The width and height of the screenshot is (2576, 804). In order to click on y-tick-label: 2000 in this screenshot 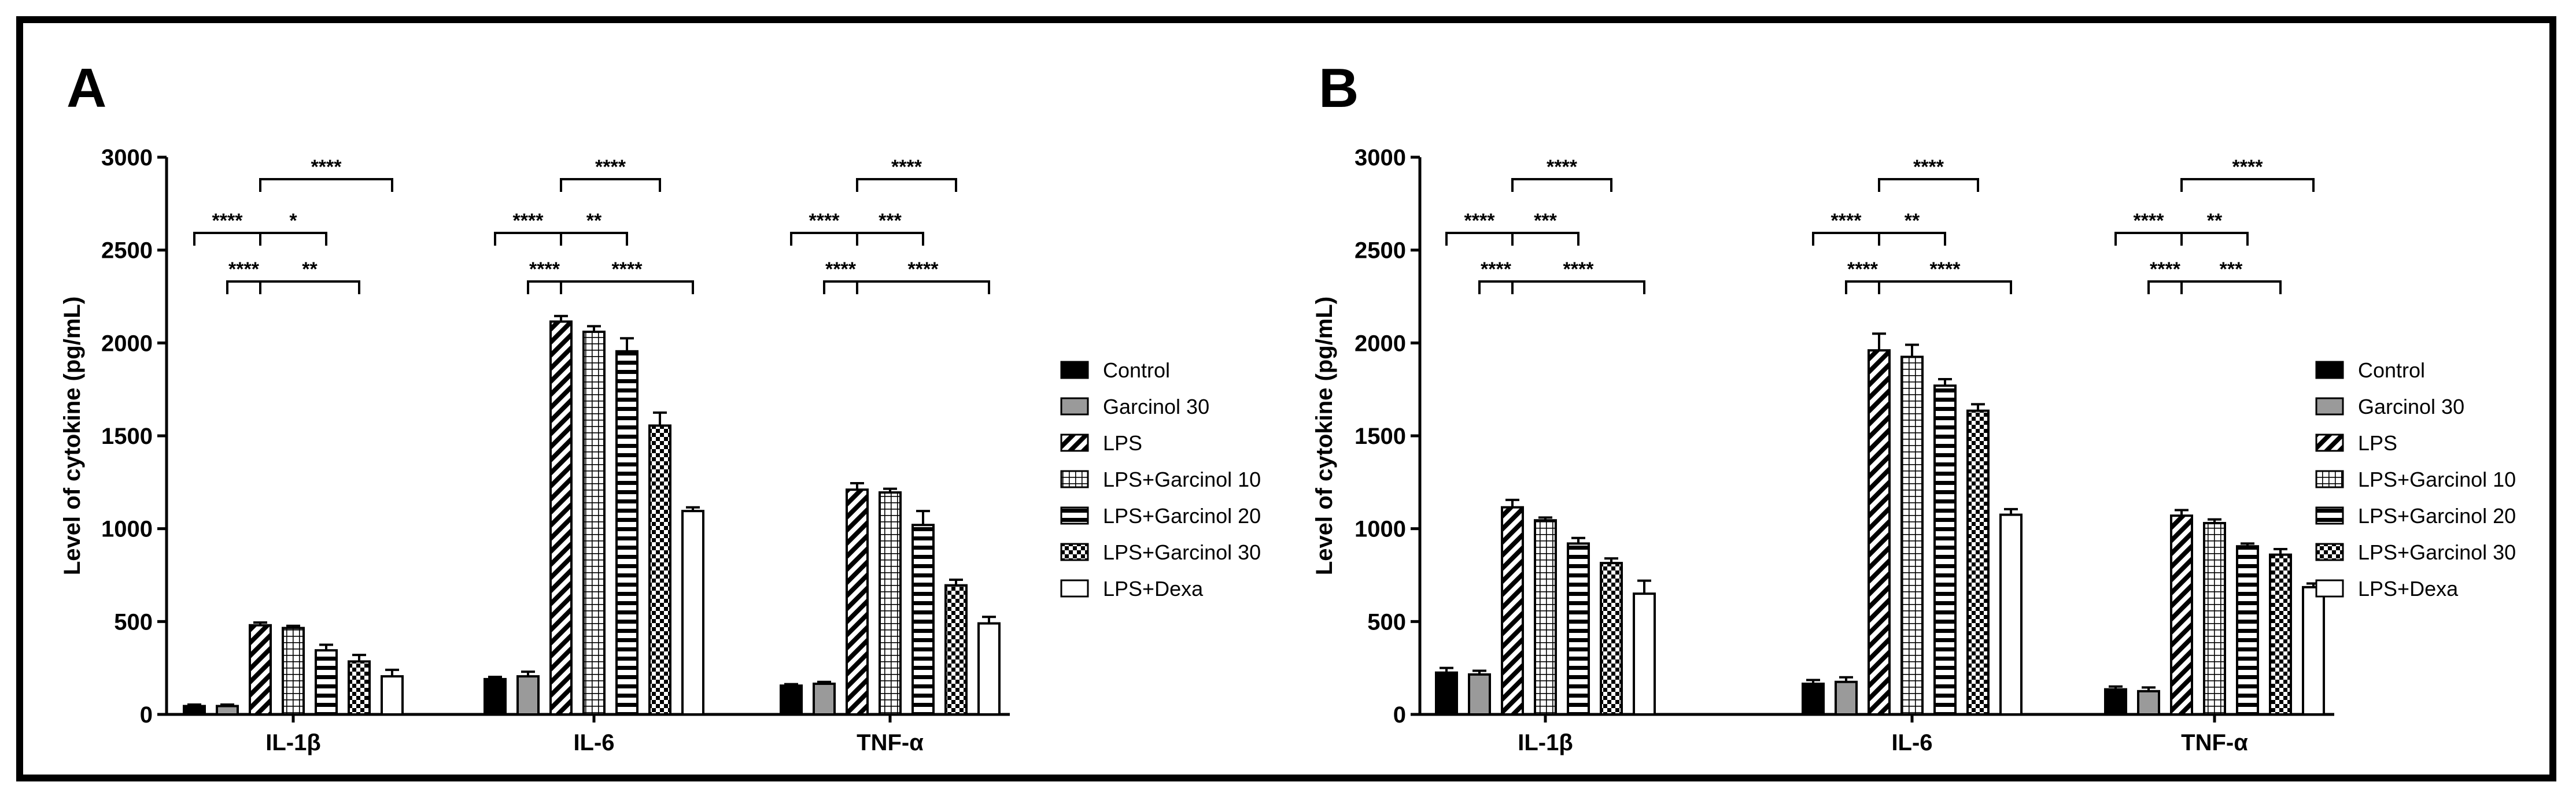, I will do `click(127, 343)`.